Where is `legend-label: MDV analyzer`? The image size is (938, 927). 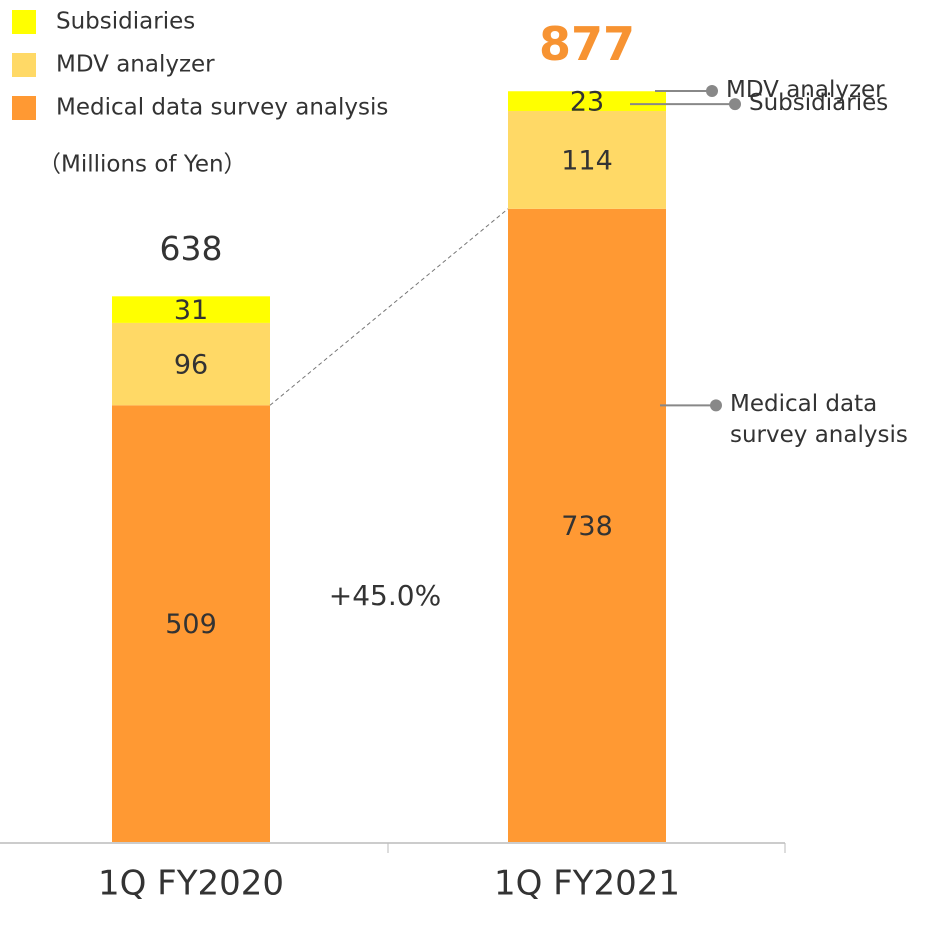
legend-label: MDV analyzer is located at coordinates (135, 65).